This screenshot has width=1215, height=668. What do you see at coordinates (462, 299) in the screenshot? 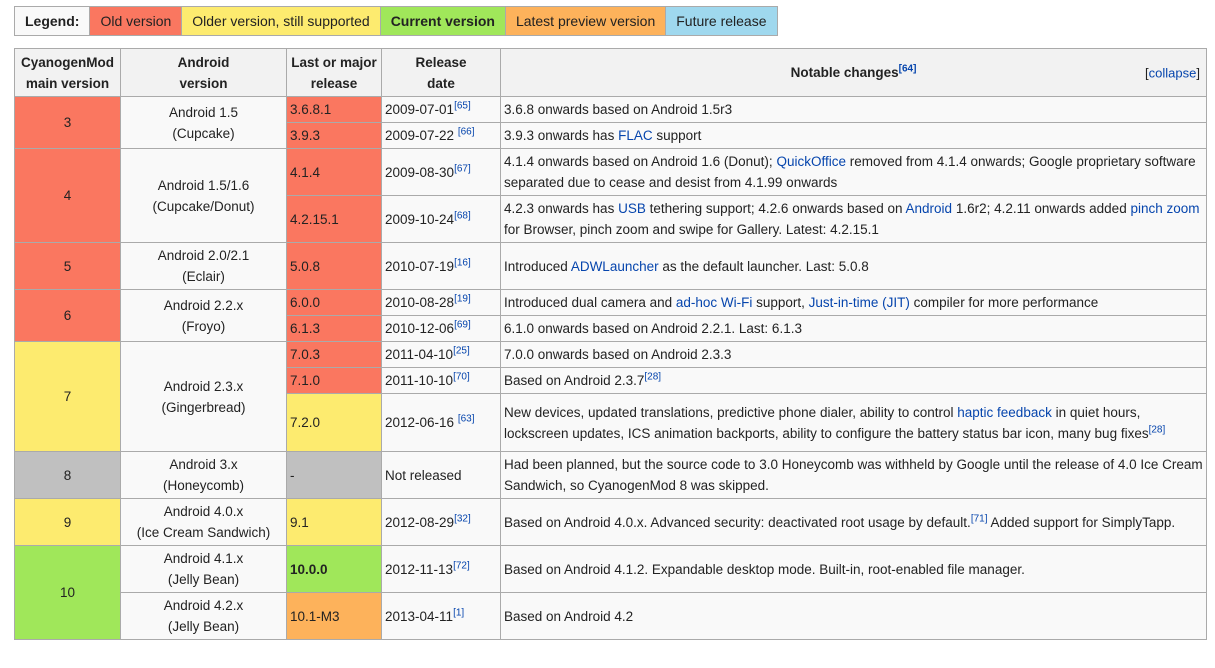
I see `reference-link: [19]` at bounding box center [462, 299].